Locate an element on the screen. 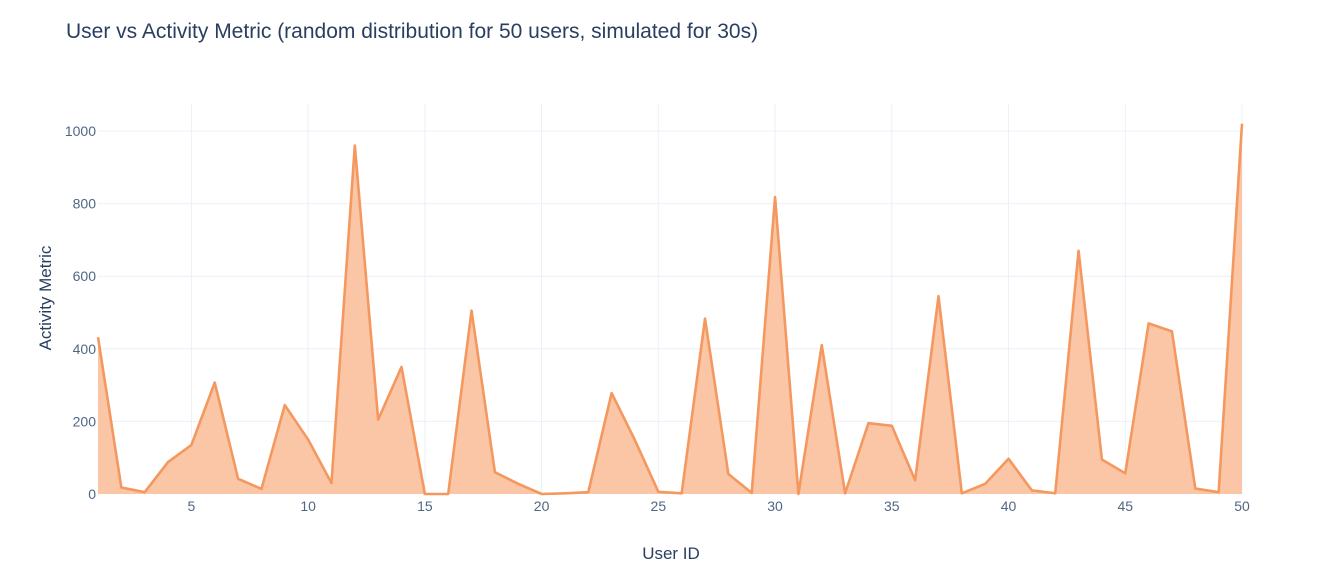  data-point-user-19: 19: 28 is located at coordinates (518, 484).